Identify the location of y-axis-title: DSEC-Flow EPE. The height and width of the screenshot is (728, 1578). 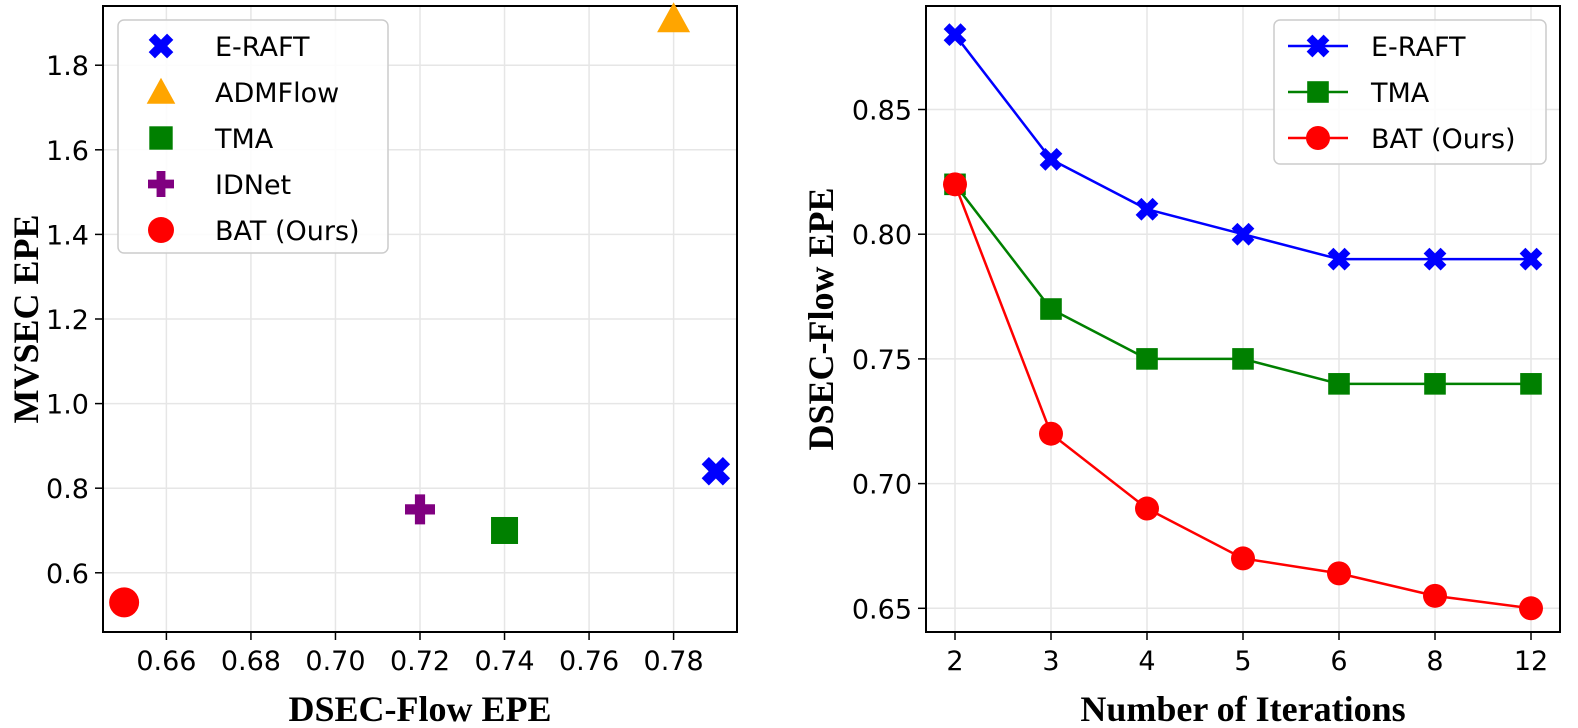
(821, 318).